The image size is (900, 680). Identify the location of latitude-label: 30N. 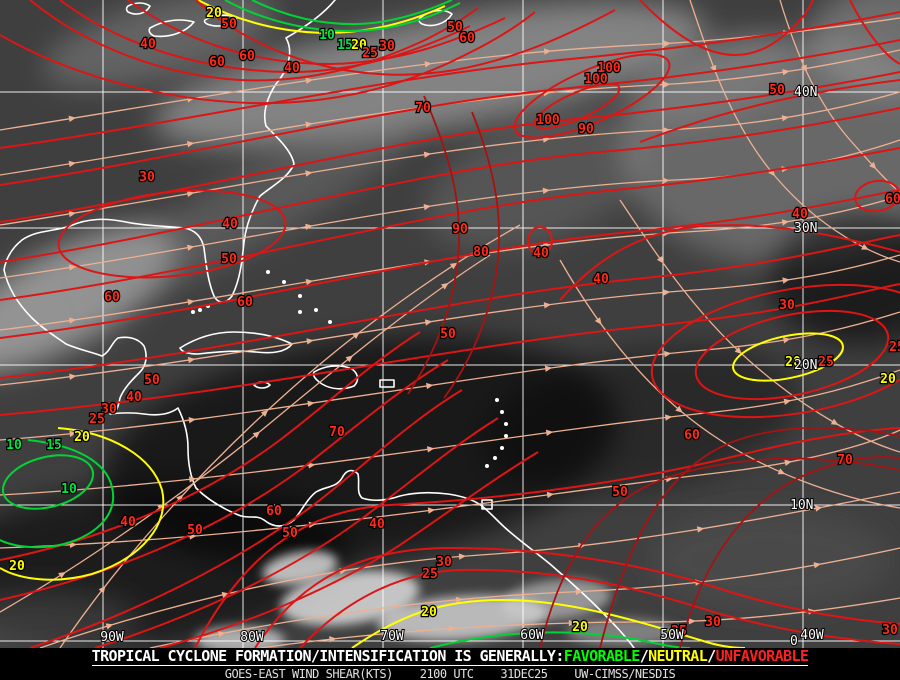
(805, 228).